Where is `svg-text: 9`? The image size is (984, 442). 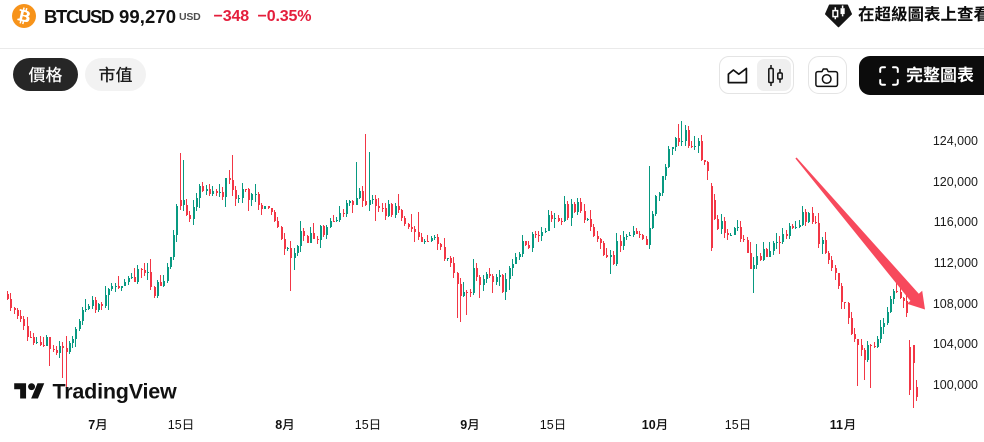 svg-text: 9 is located at coordinates (463, 425).